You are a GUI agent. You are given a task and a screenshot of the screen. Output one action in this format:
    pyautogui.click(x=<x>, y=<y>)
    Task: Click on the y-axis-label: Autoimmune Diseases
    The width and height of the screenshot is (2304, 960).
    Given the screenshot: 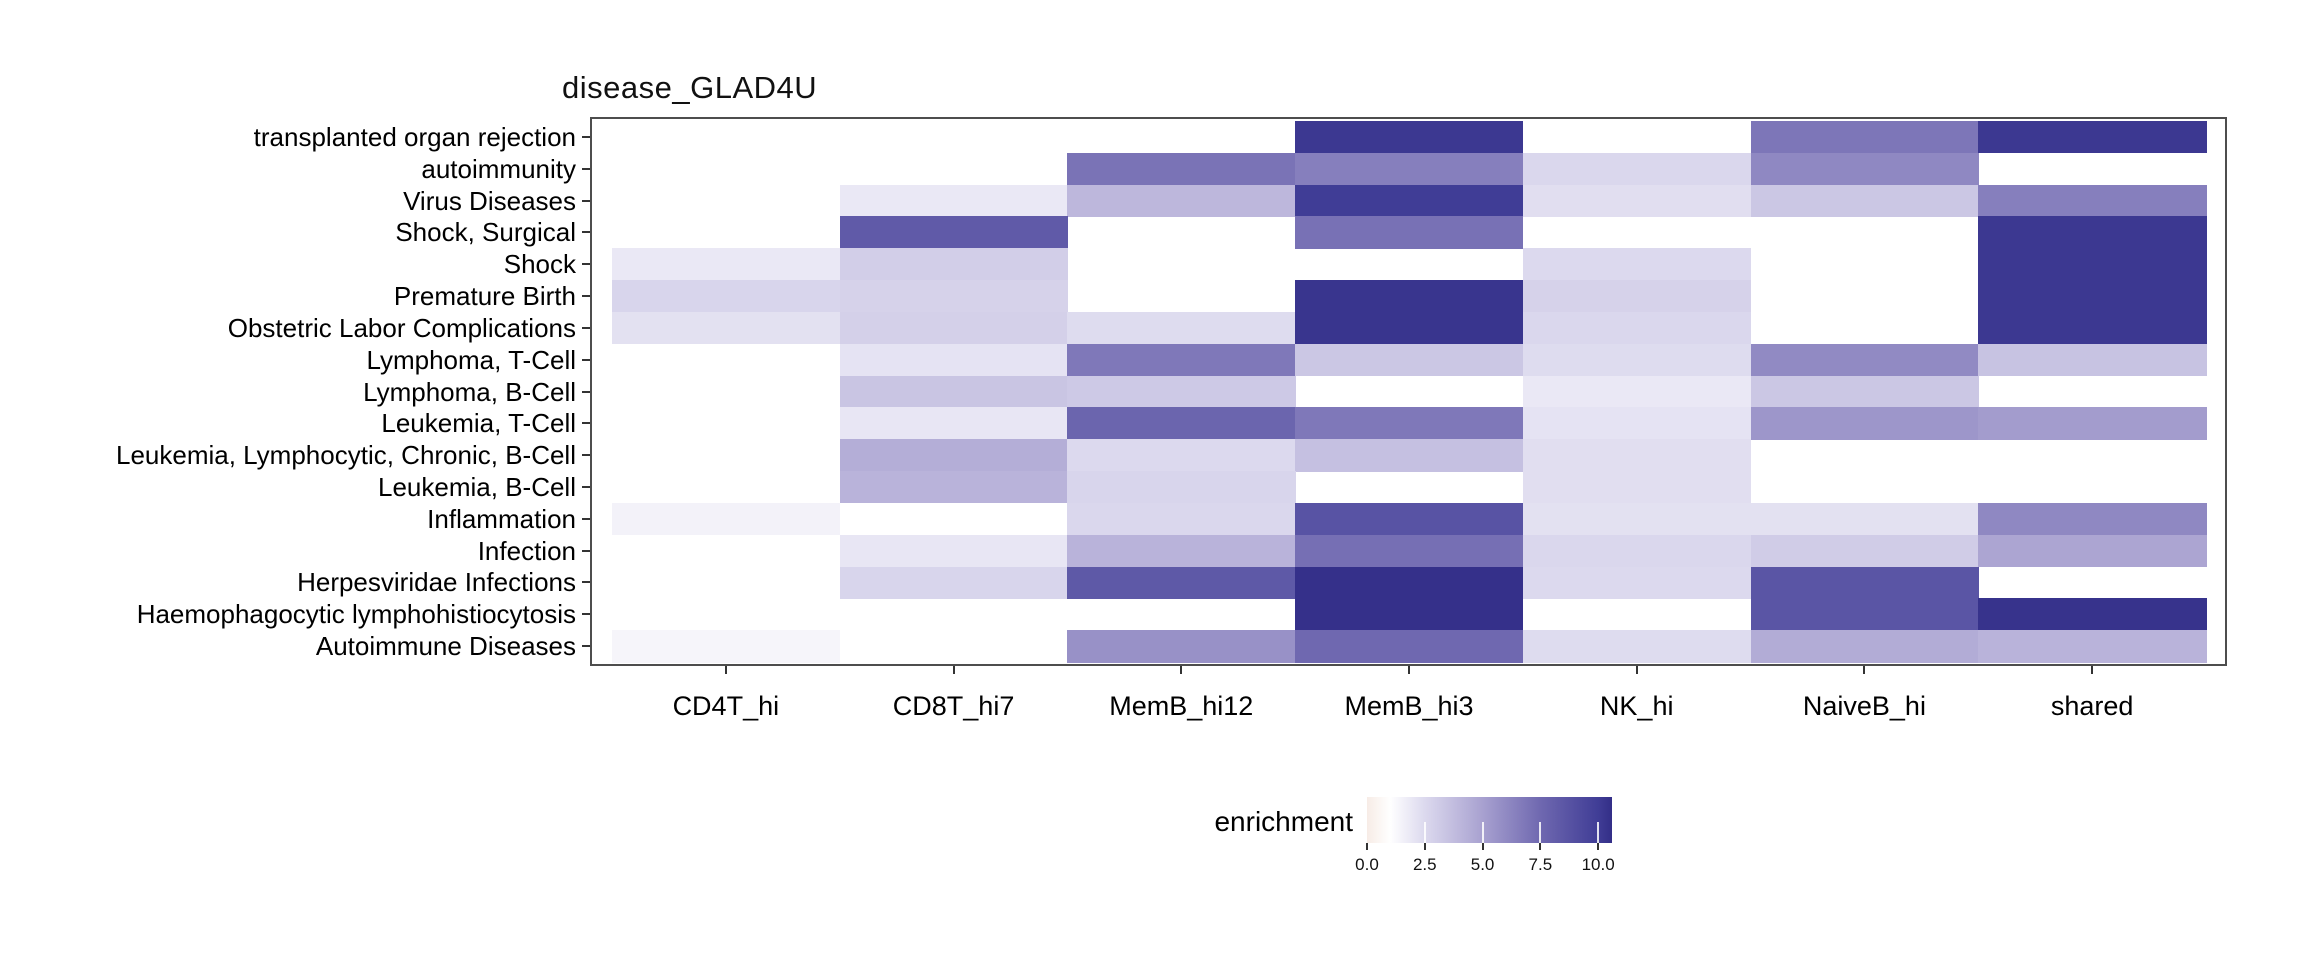 What is the action you would take?
    pyautogui.click(x=445, y=646)
    